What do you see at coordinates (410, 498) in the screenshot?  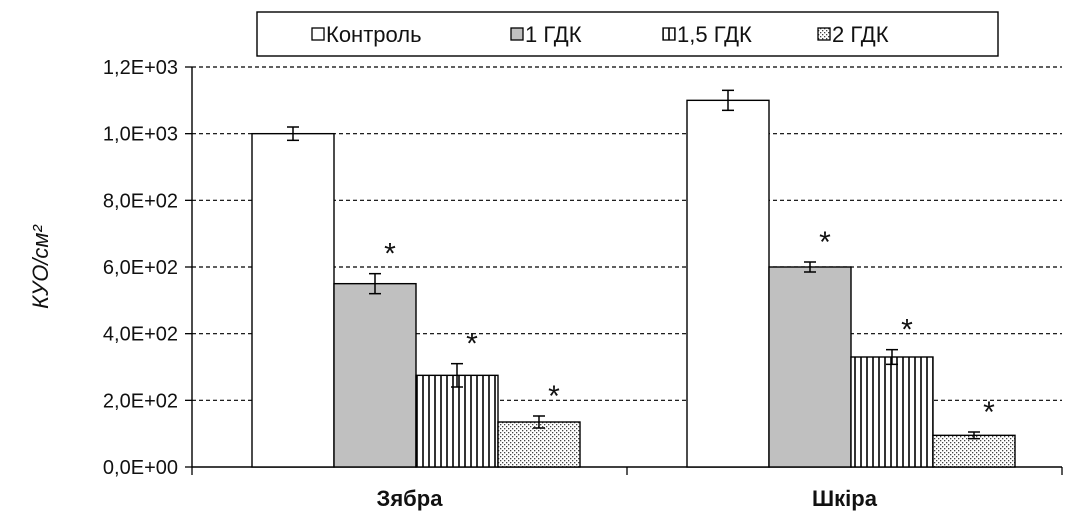 I see `x-category-label: Зябра` at bounding box center [410, 498].